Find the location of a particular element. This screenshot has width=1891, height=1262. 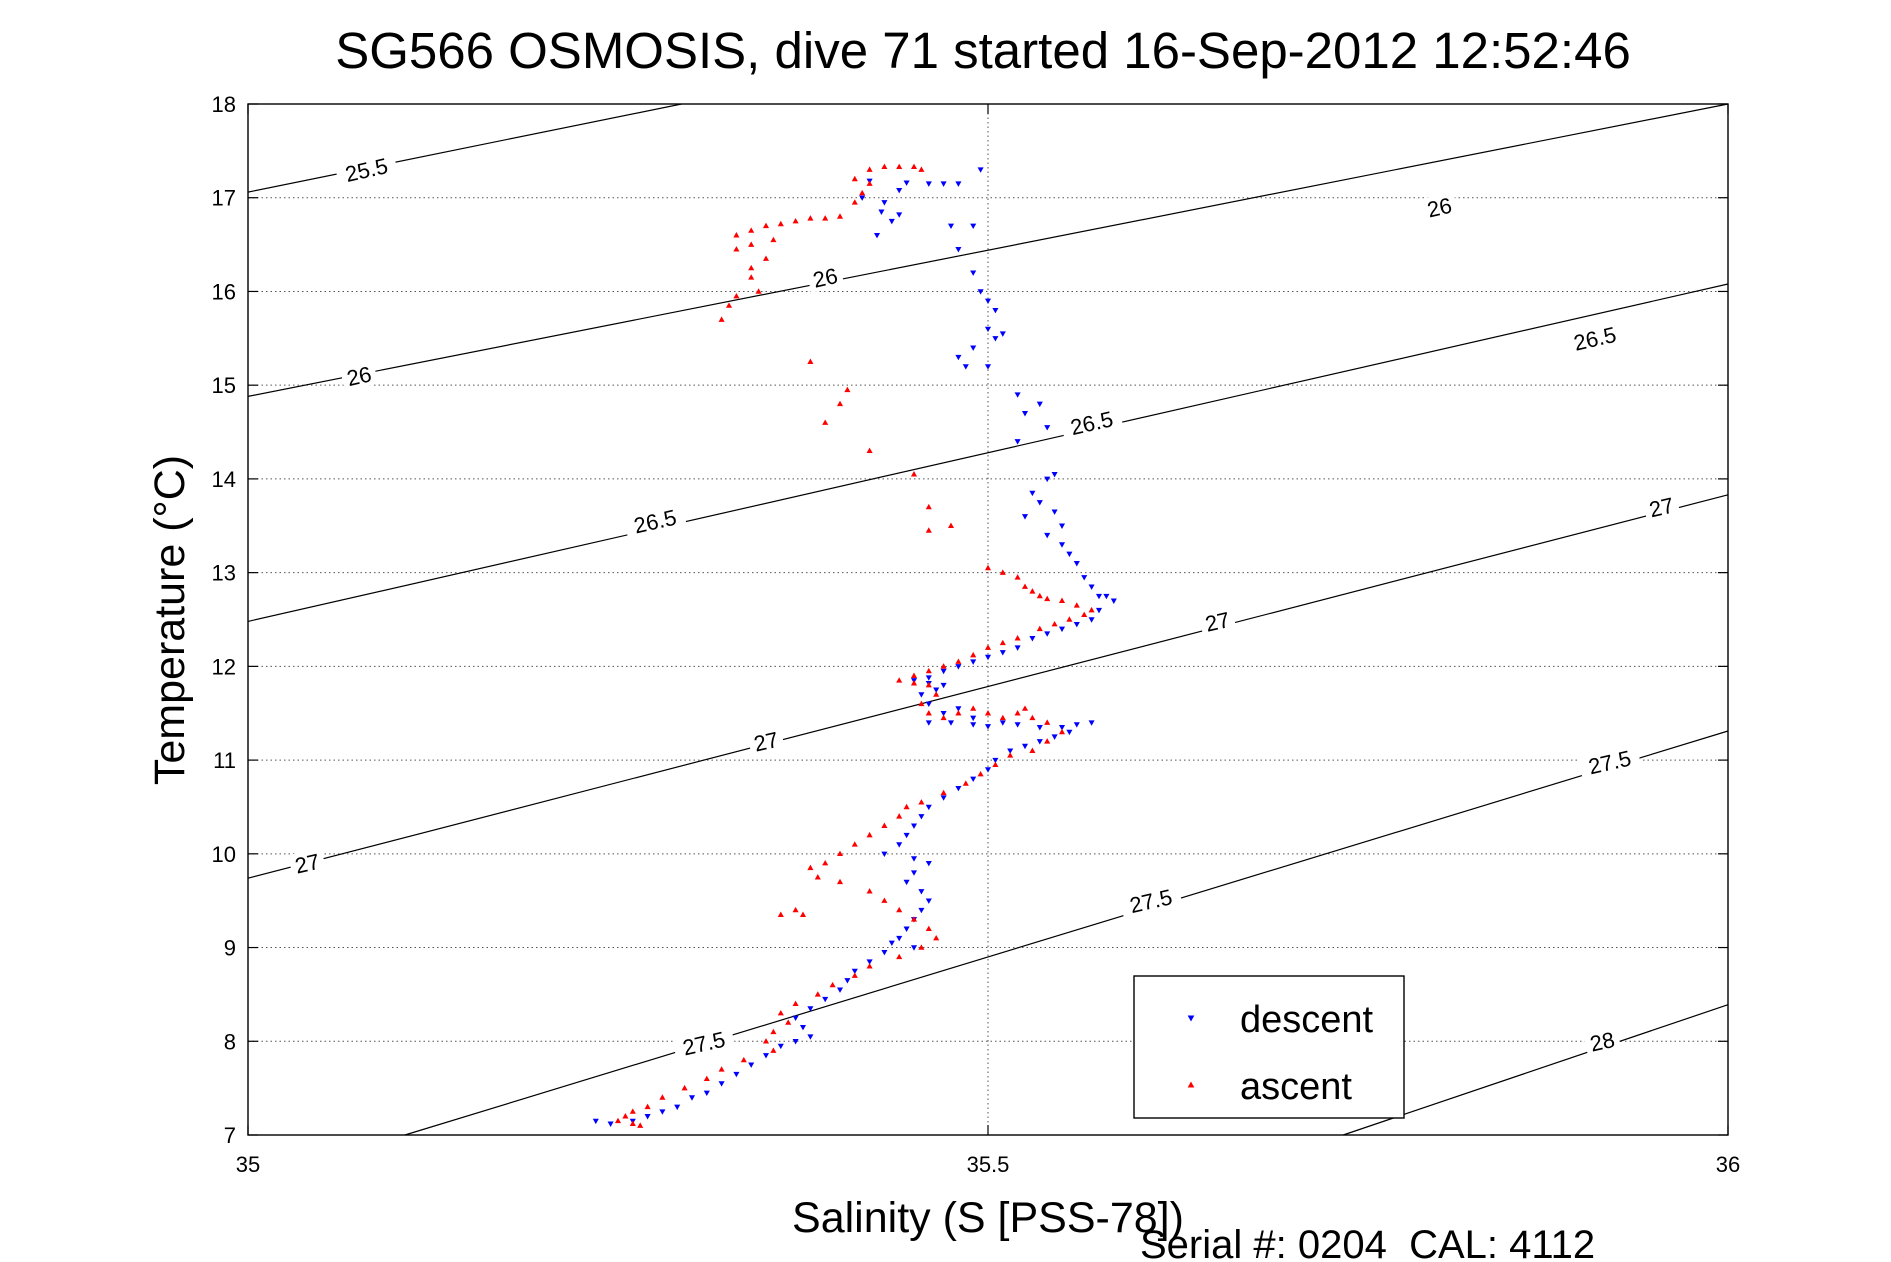

y-tick-label: 7 is located at coordinates (230, 1135).